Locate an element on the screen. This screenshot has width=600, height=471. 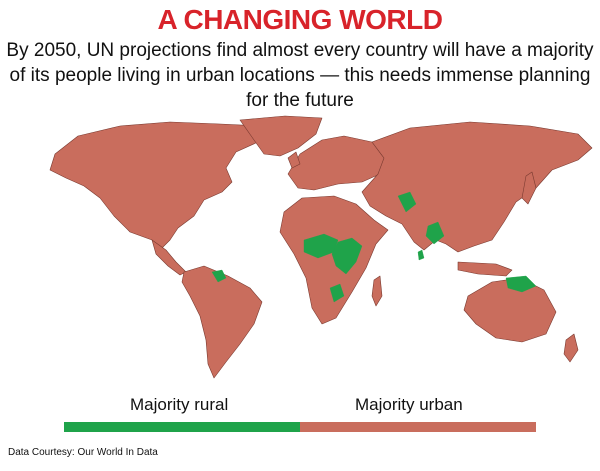
data-credit: Data Courtesy: Our World In Data is located at coordinates (83, 452).